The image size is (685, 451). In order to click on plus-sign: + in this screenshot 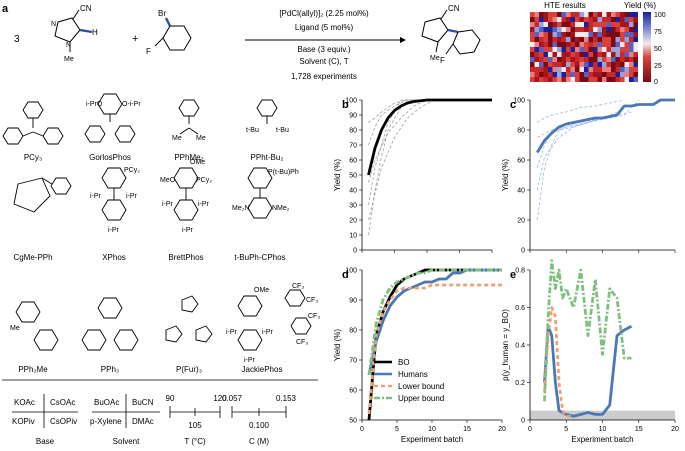, I will do `click(135, 39)`.